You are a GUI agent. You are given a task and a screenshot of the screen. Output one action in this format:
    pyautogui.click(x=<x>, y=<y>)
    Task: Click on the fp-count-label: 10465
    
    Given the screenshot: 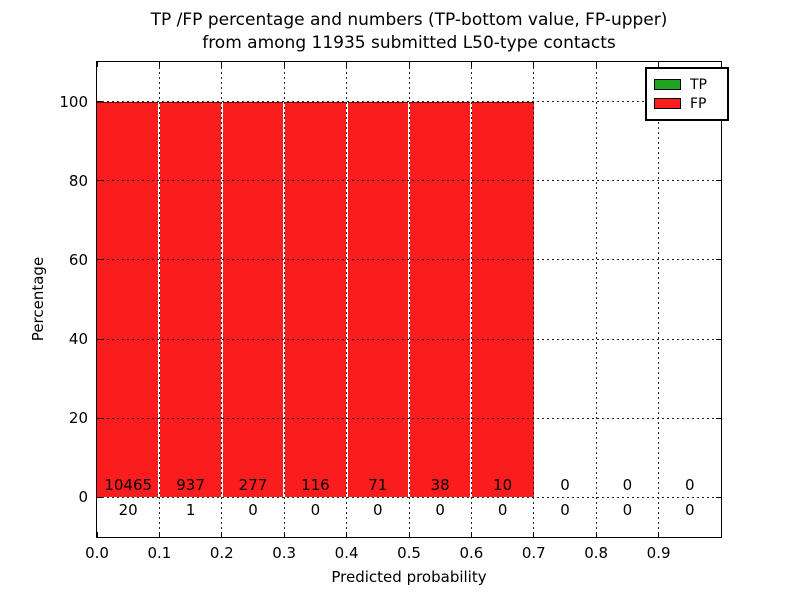 What is the action you would take?
    pyautogui.click(x=128, y=485)
    